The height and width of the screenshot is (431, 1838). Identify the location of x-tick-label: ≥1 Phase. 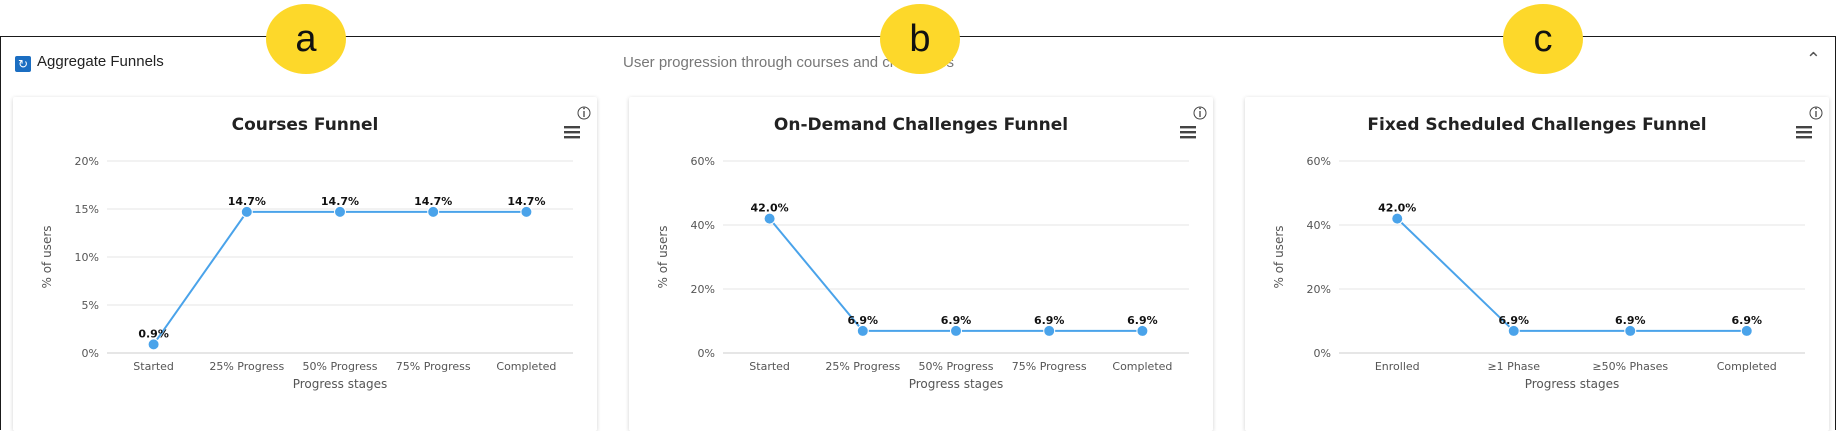
(1513, 366).